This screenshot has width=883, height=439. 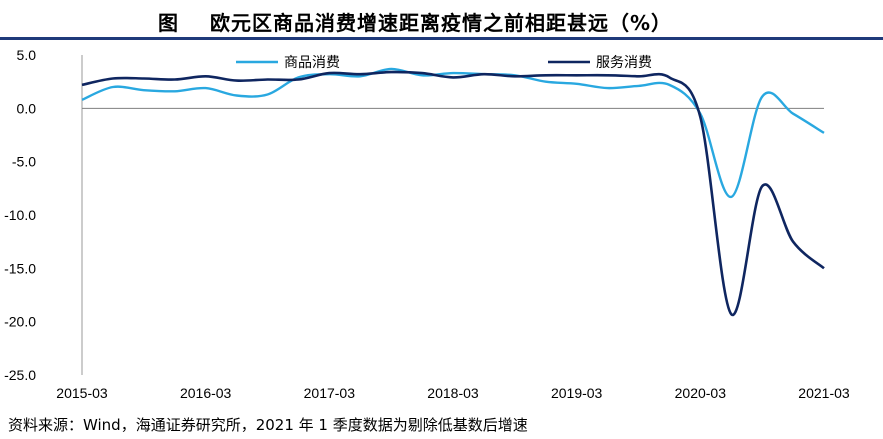 I want to click on x-tick-label: 2020-03, so click(x=701, y=393).